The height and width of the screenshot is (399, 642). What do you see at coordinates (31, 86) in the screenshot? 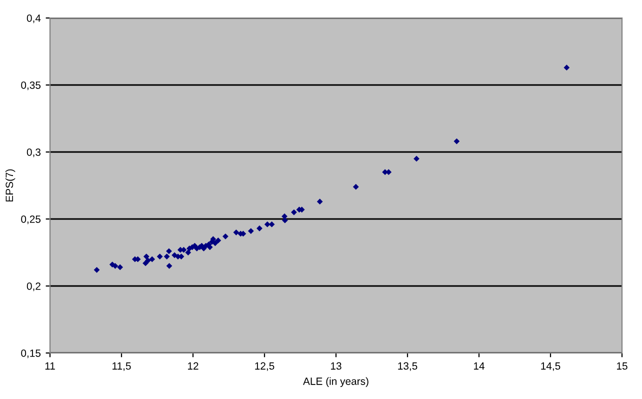
I see `y-tick-label: 0,35` at bounding box center [31, 86].